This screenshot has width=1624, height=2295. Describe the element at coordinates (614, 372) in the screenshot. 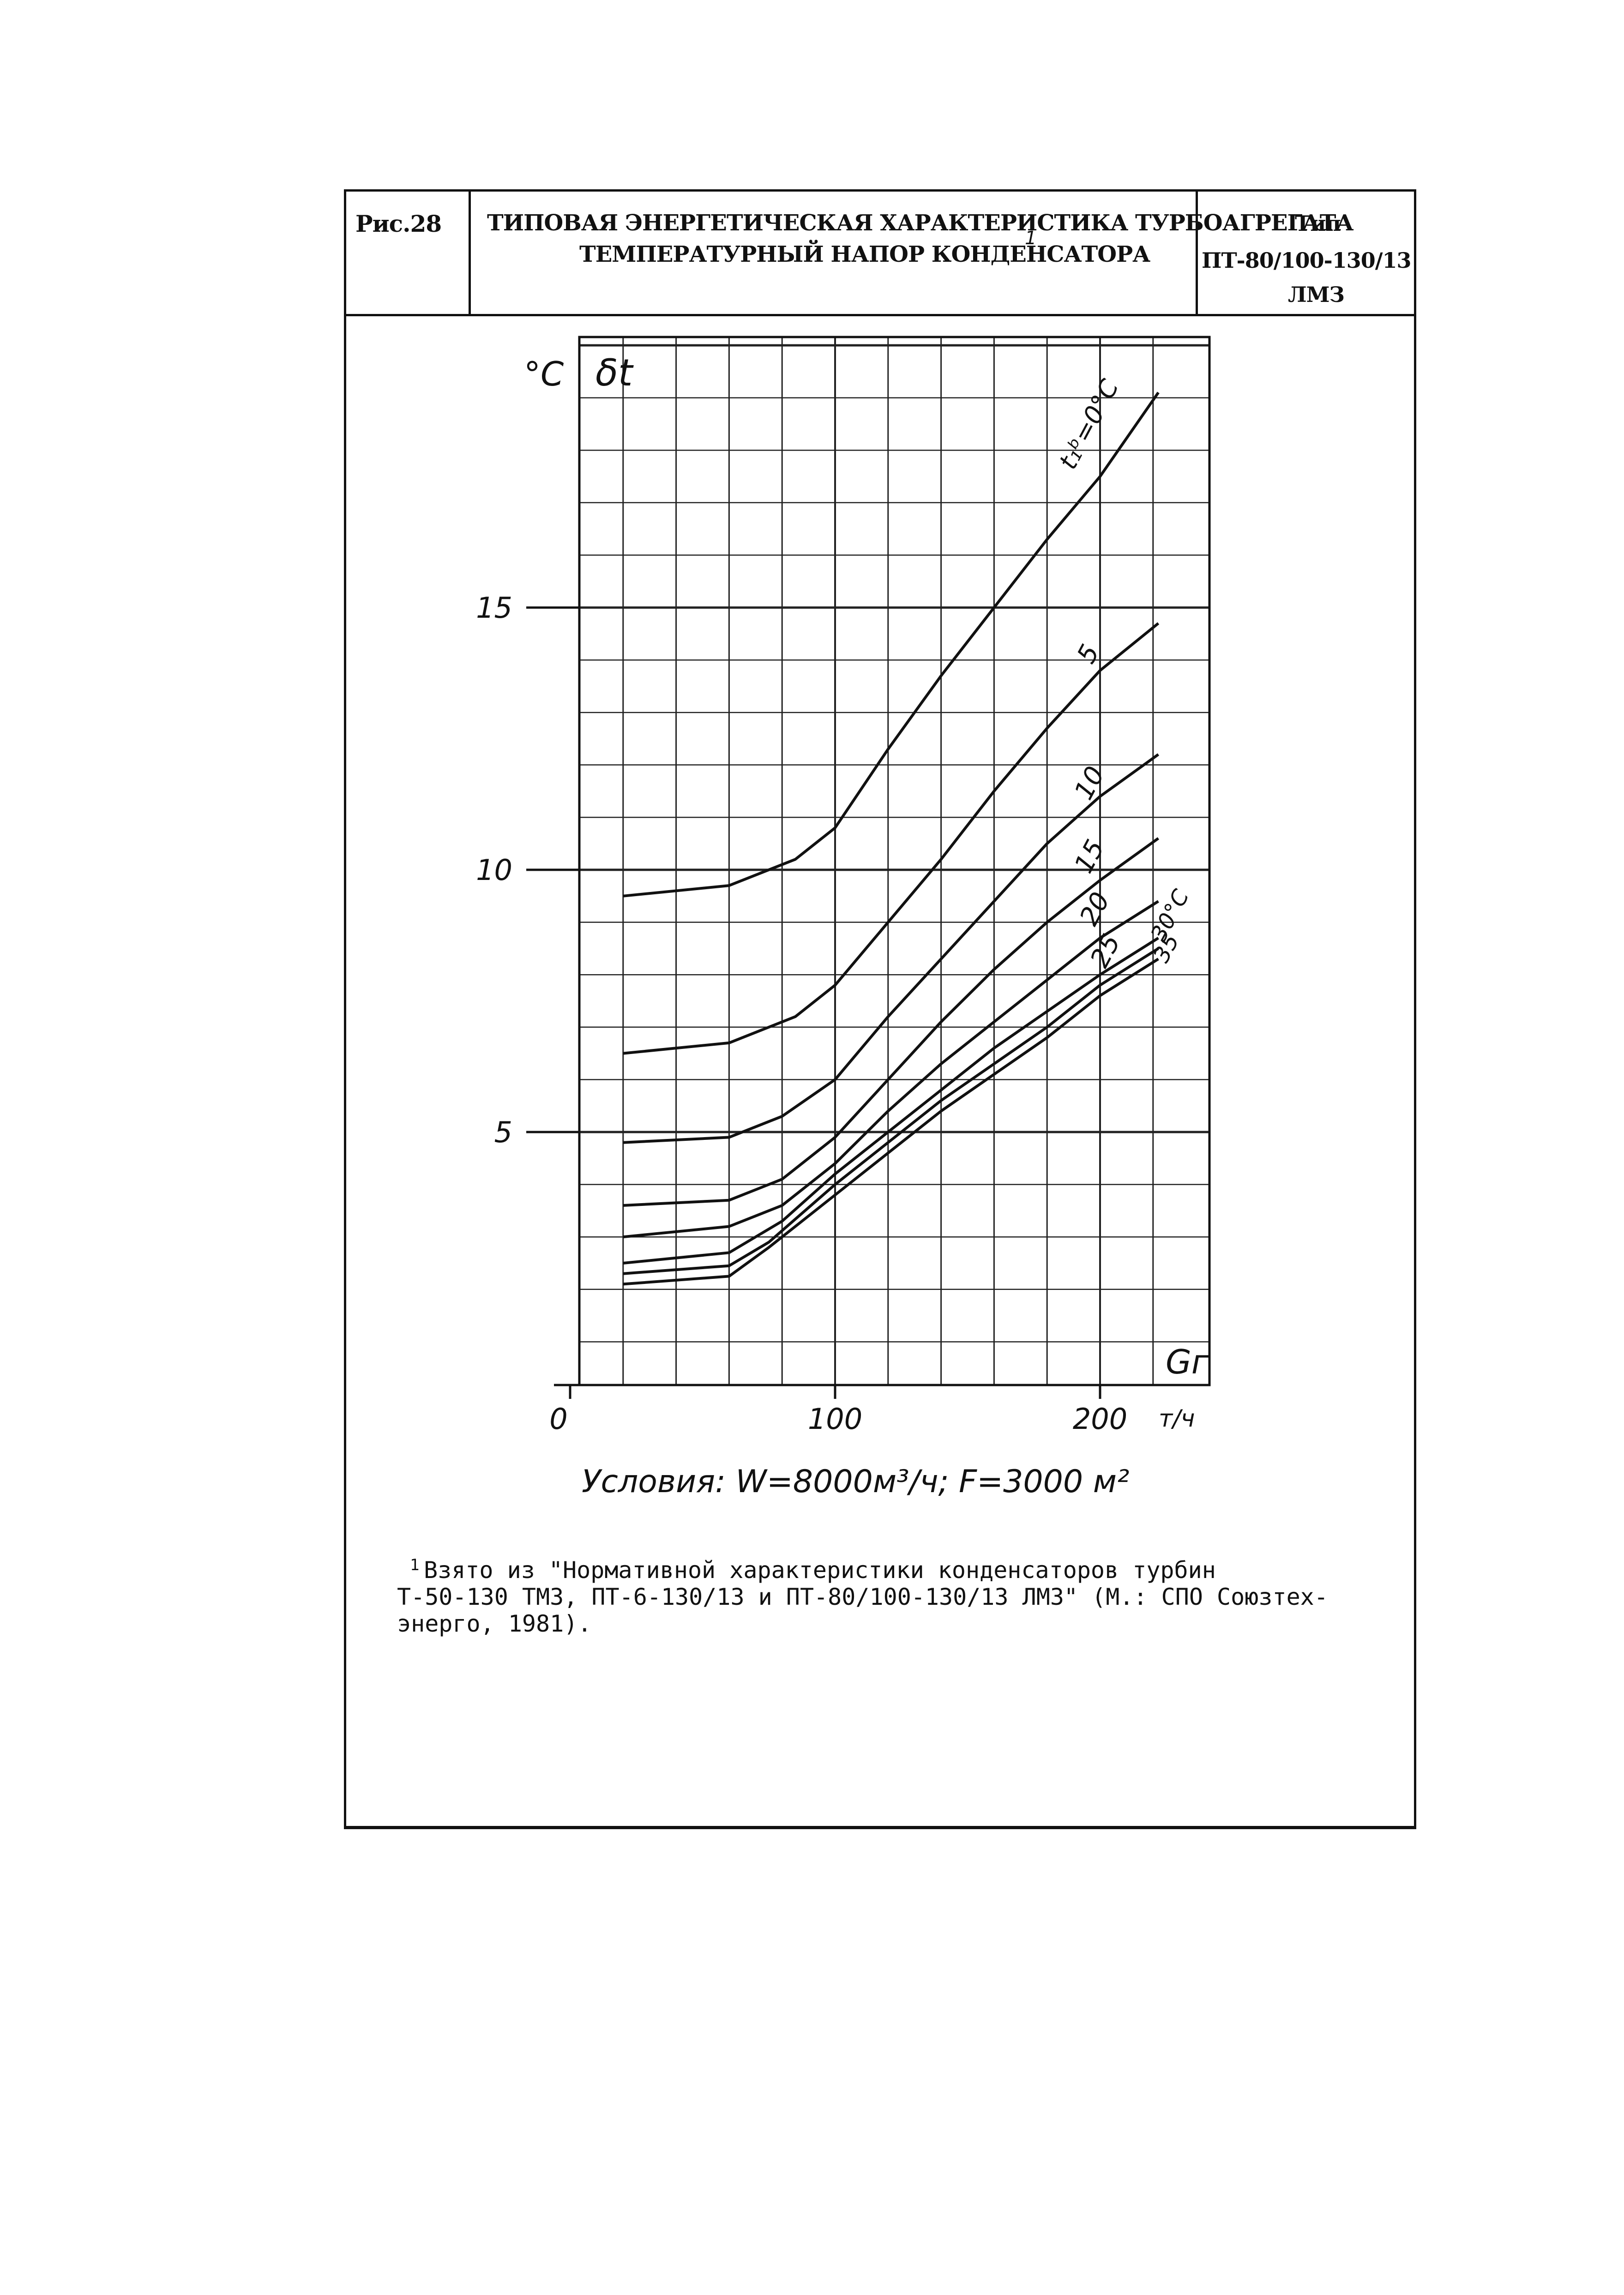

I see `y-axis-title: δt` at that location.